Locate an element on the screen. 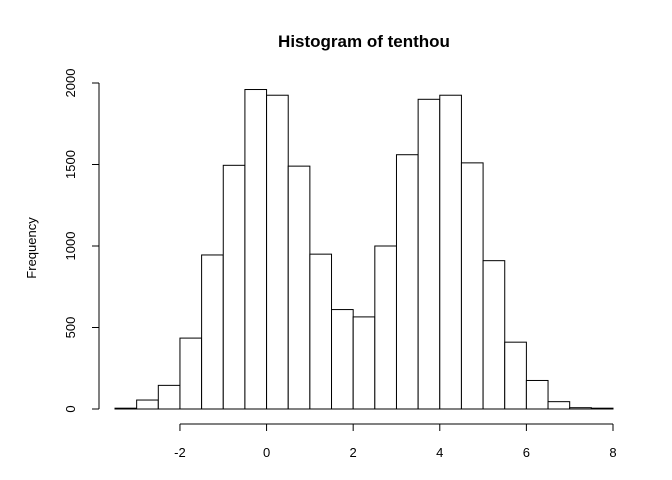 This screenshot has height=480, width=672. y-tick-label: 1500 is located at coordinates (70, 164).